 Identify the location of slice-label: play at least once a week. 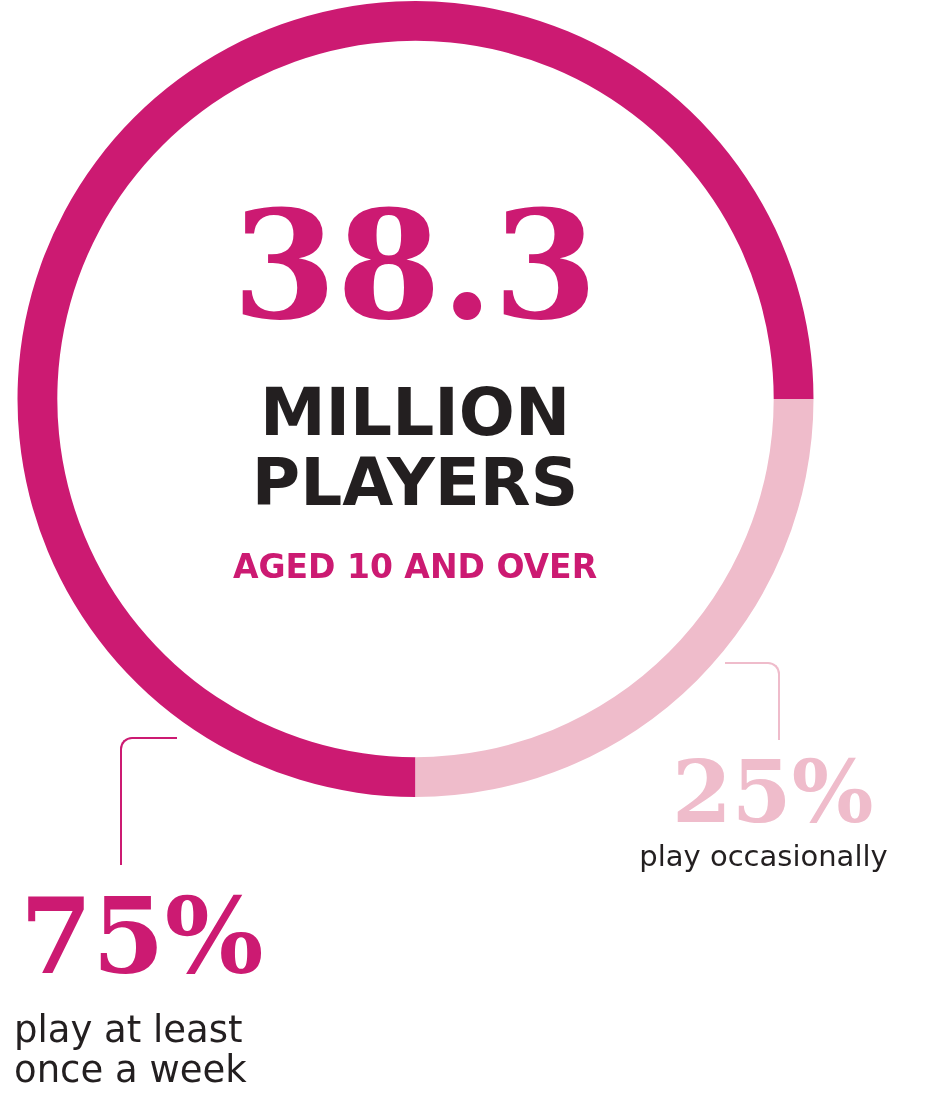
(131, 1049).